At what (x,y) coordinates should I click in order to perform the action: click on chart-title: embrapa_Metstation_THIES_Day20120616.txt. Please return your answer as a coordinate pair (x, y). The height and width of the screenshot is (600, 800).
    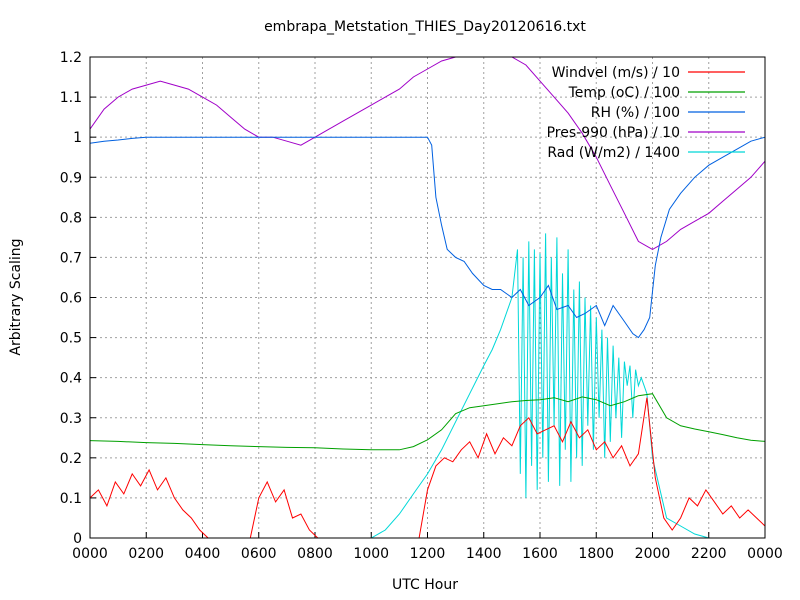
    Looking at the image, I should click on (425, 27).